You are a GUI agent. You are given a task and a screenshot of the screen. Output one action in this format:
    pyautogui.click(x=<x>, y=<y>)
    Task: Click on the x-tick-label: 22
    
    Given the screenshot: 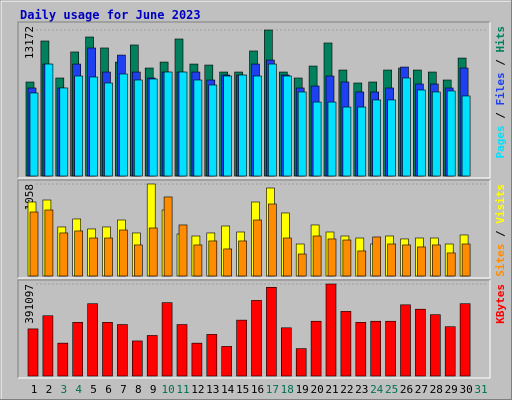 What is the action you would take?
    pyautogui.click(x=346, y=389)
    